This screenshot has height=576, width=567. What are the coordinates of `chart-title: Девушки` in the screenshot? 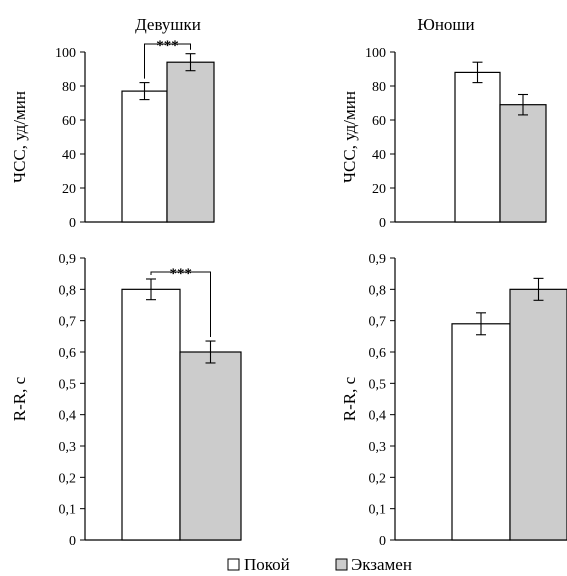 It's located at (168, 24).